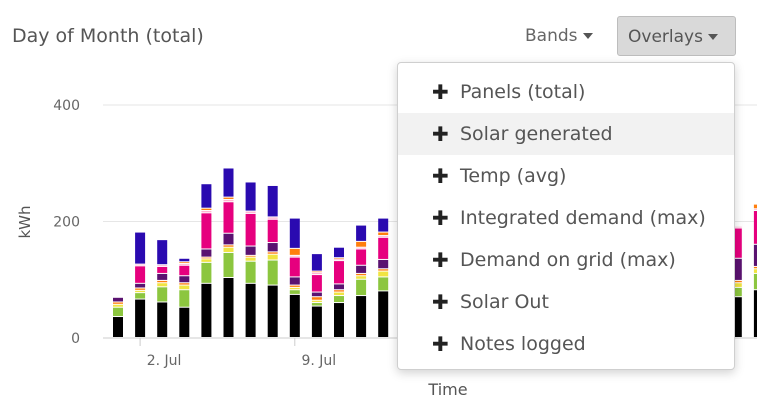 This screenshot has width=757, height=419. What do you see at coordinates (560, 36) in the screenshot?
I see `bands-dropdown-button: Bands` at bounding box center [560, 36].